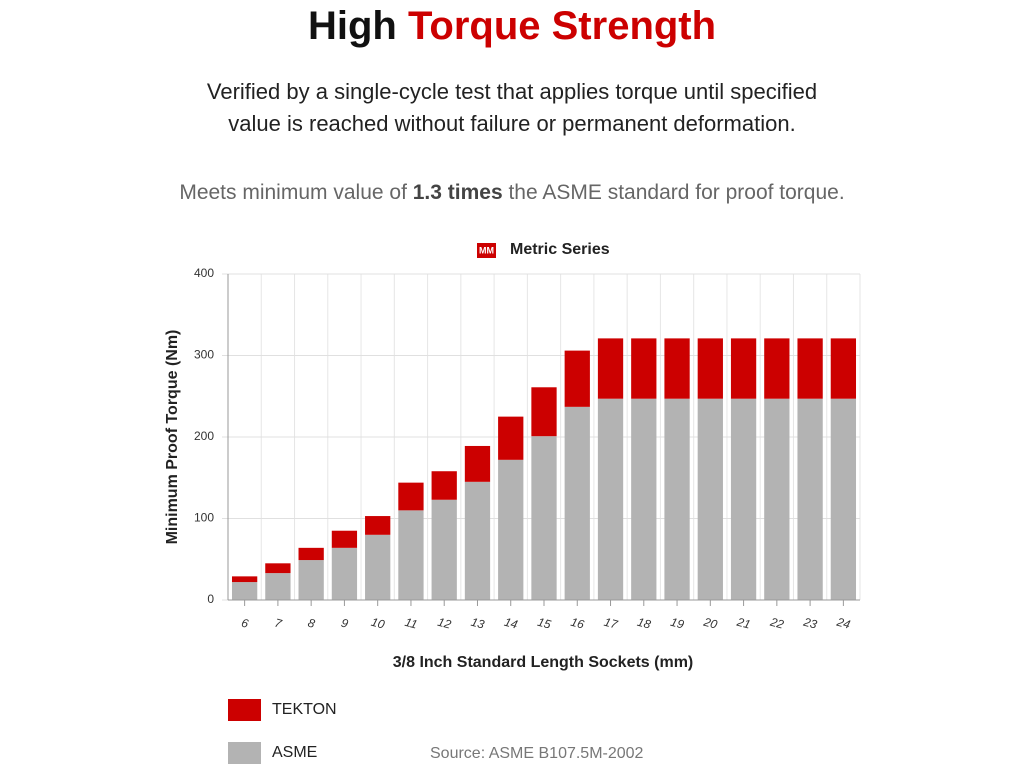 This screenshot has height=768, width=1024. What do you see at coordinates (210, 599) in the screenshot?
I see `y-tick-label: 0` at bounding box center [210, 599].